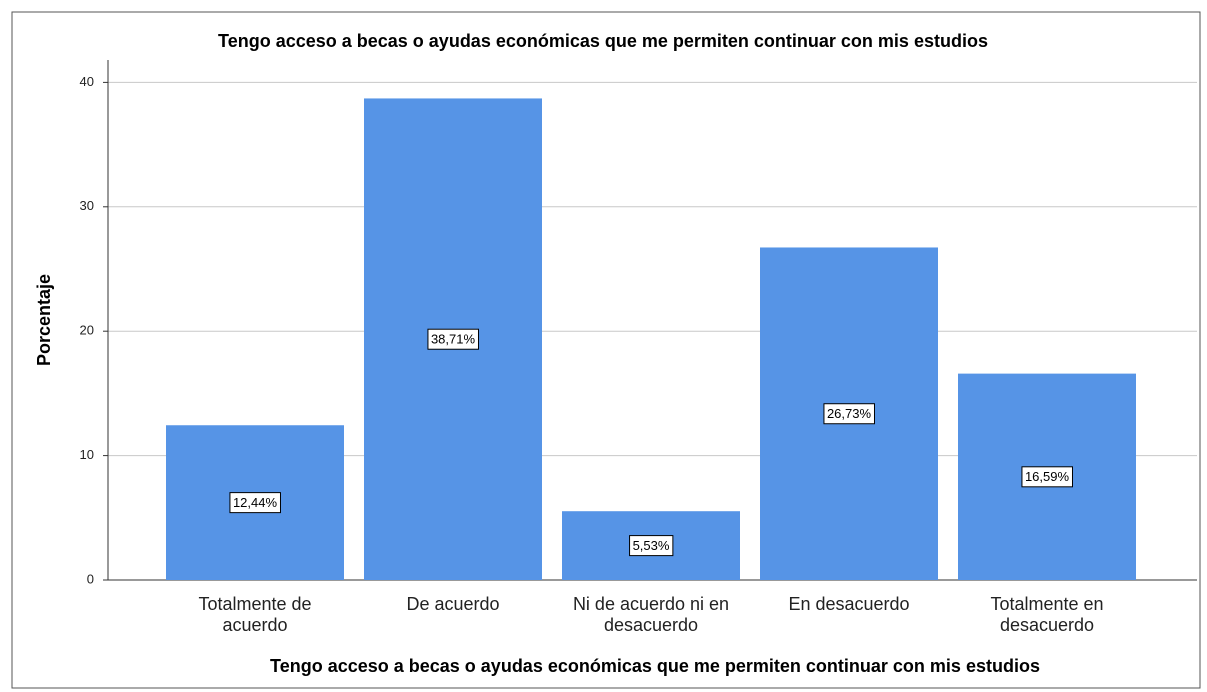  Describe the element at coordinates (651, 614) in the screenshot. I see `x-tick-label: Ni de acuerdo ni en desacuerdo` at that location.